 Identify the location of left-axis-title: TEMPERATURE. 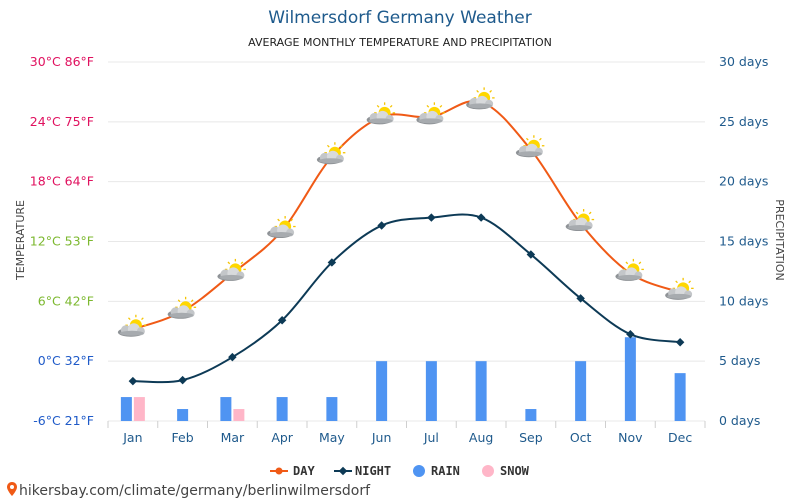
(20, 240).